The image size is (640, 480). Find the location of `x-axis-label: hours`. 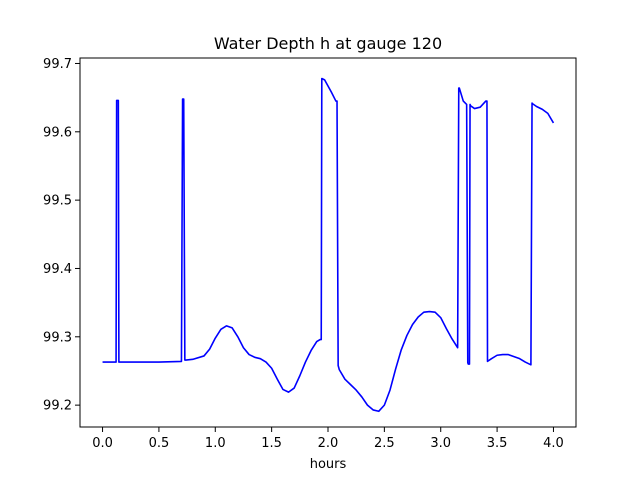

x-axis-label: hours is located at coordinates (328, 464).